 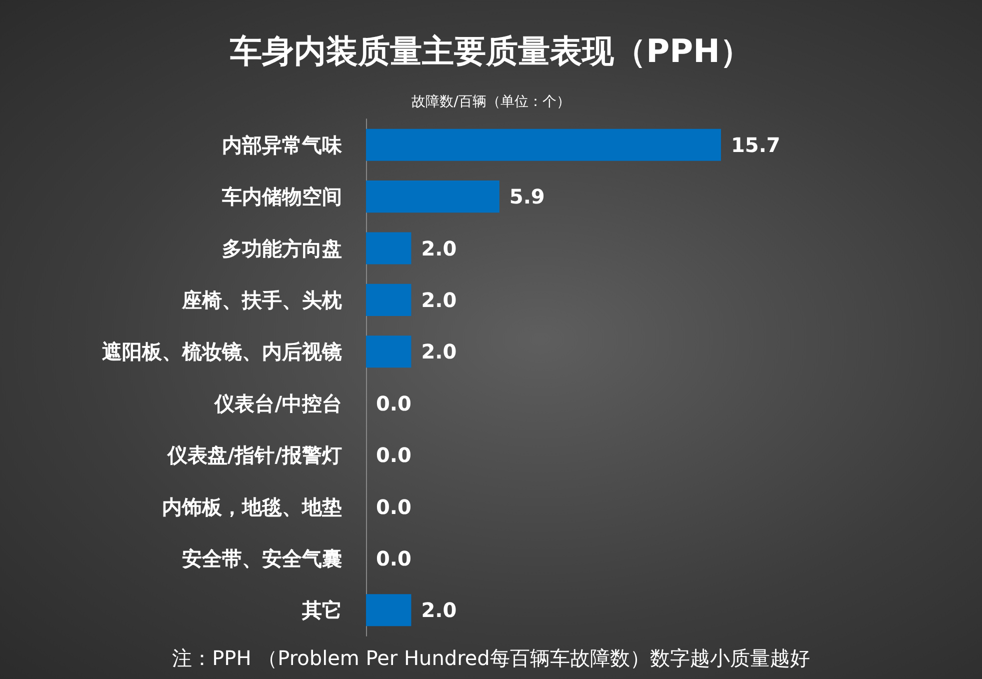 I want to click on y-tick-label: 遮阳板、梳妆镜、内后视镜, so click(x=222, y=352).